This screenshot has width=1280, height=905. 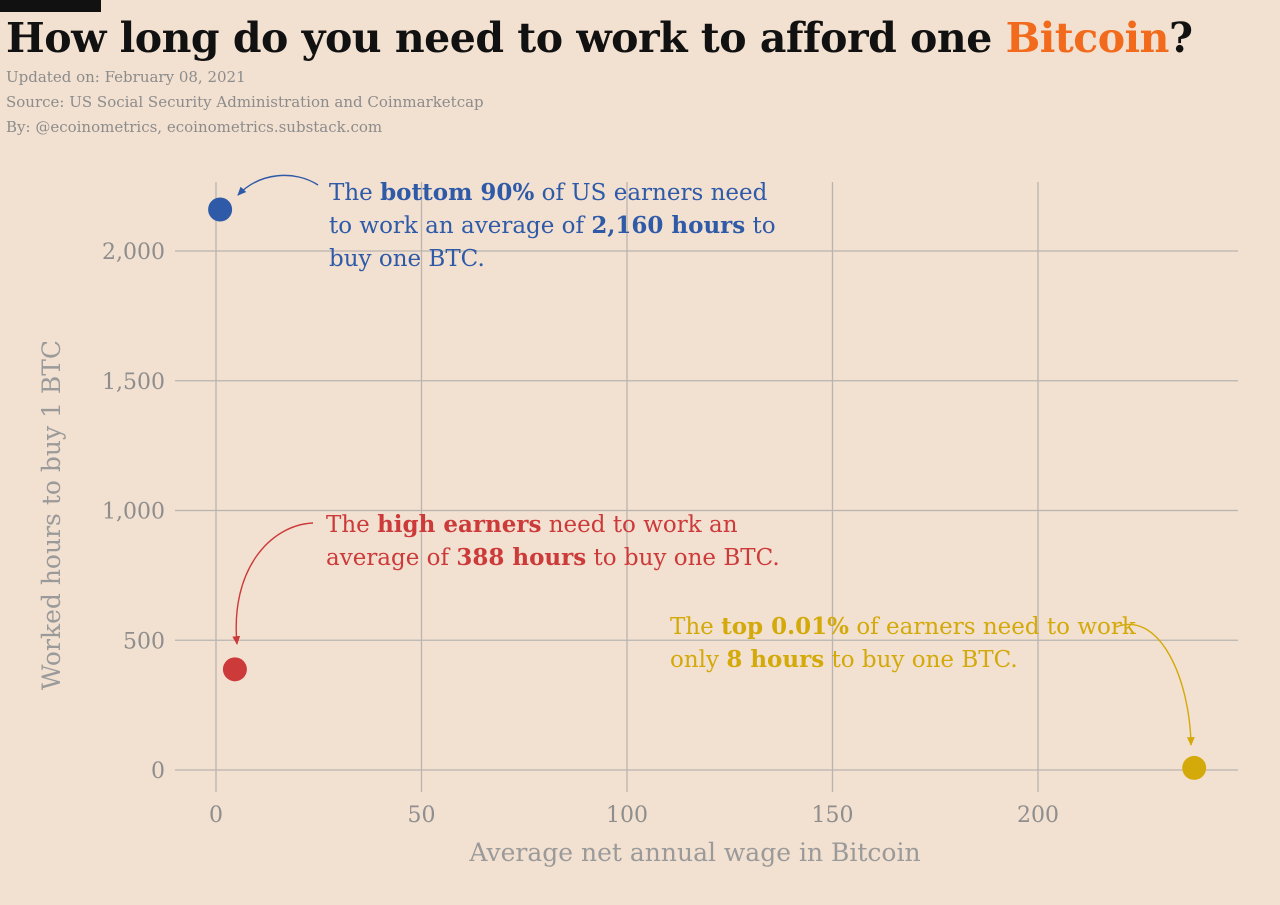 I want to click on y-tick-label: 1,500, so click(x=133, y=382).